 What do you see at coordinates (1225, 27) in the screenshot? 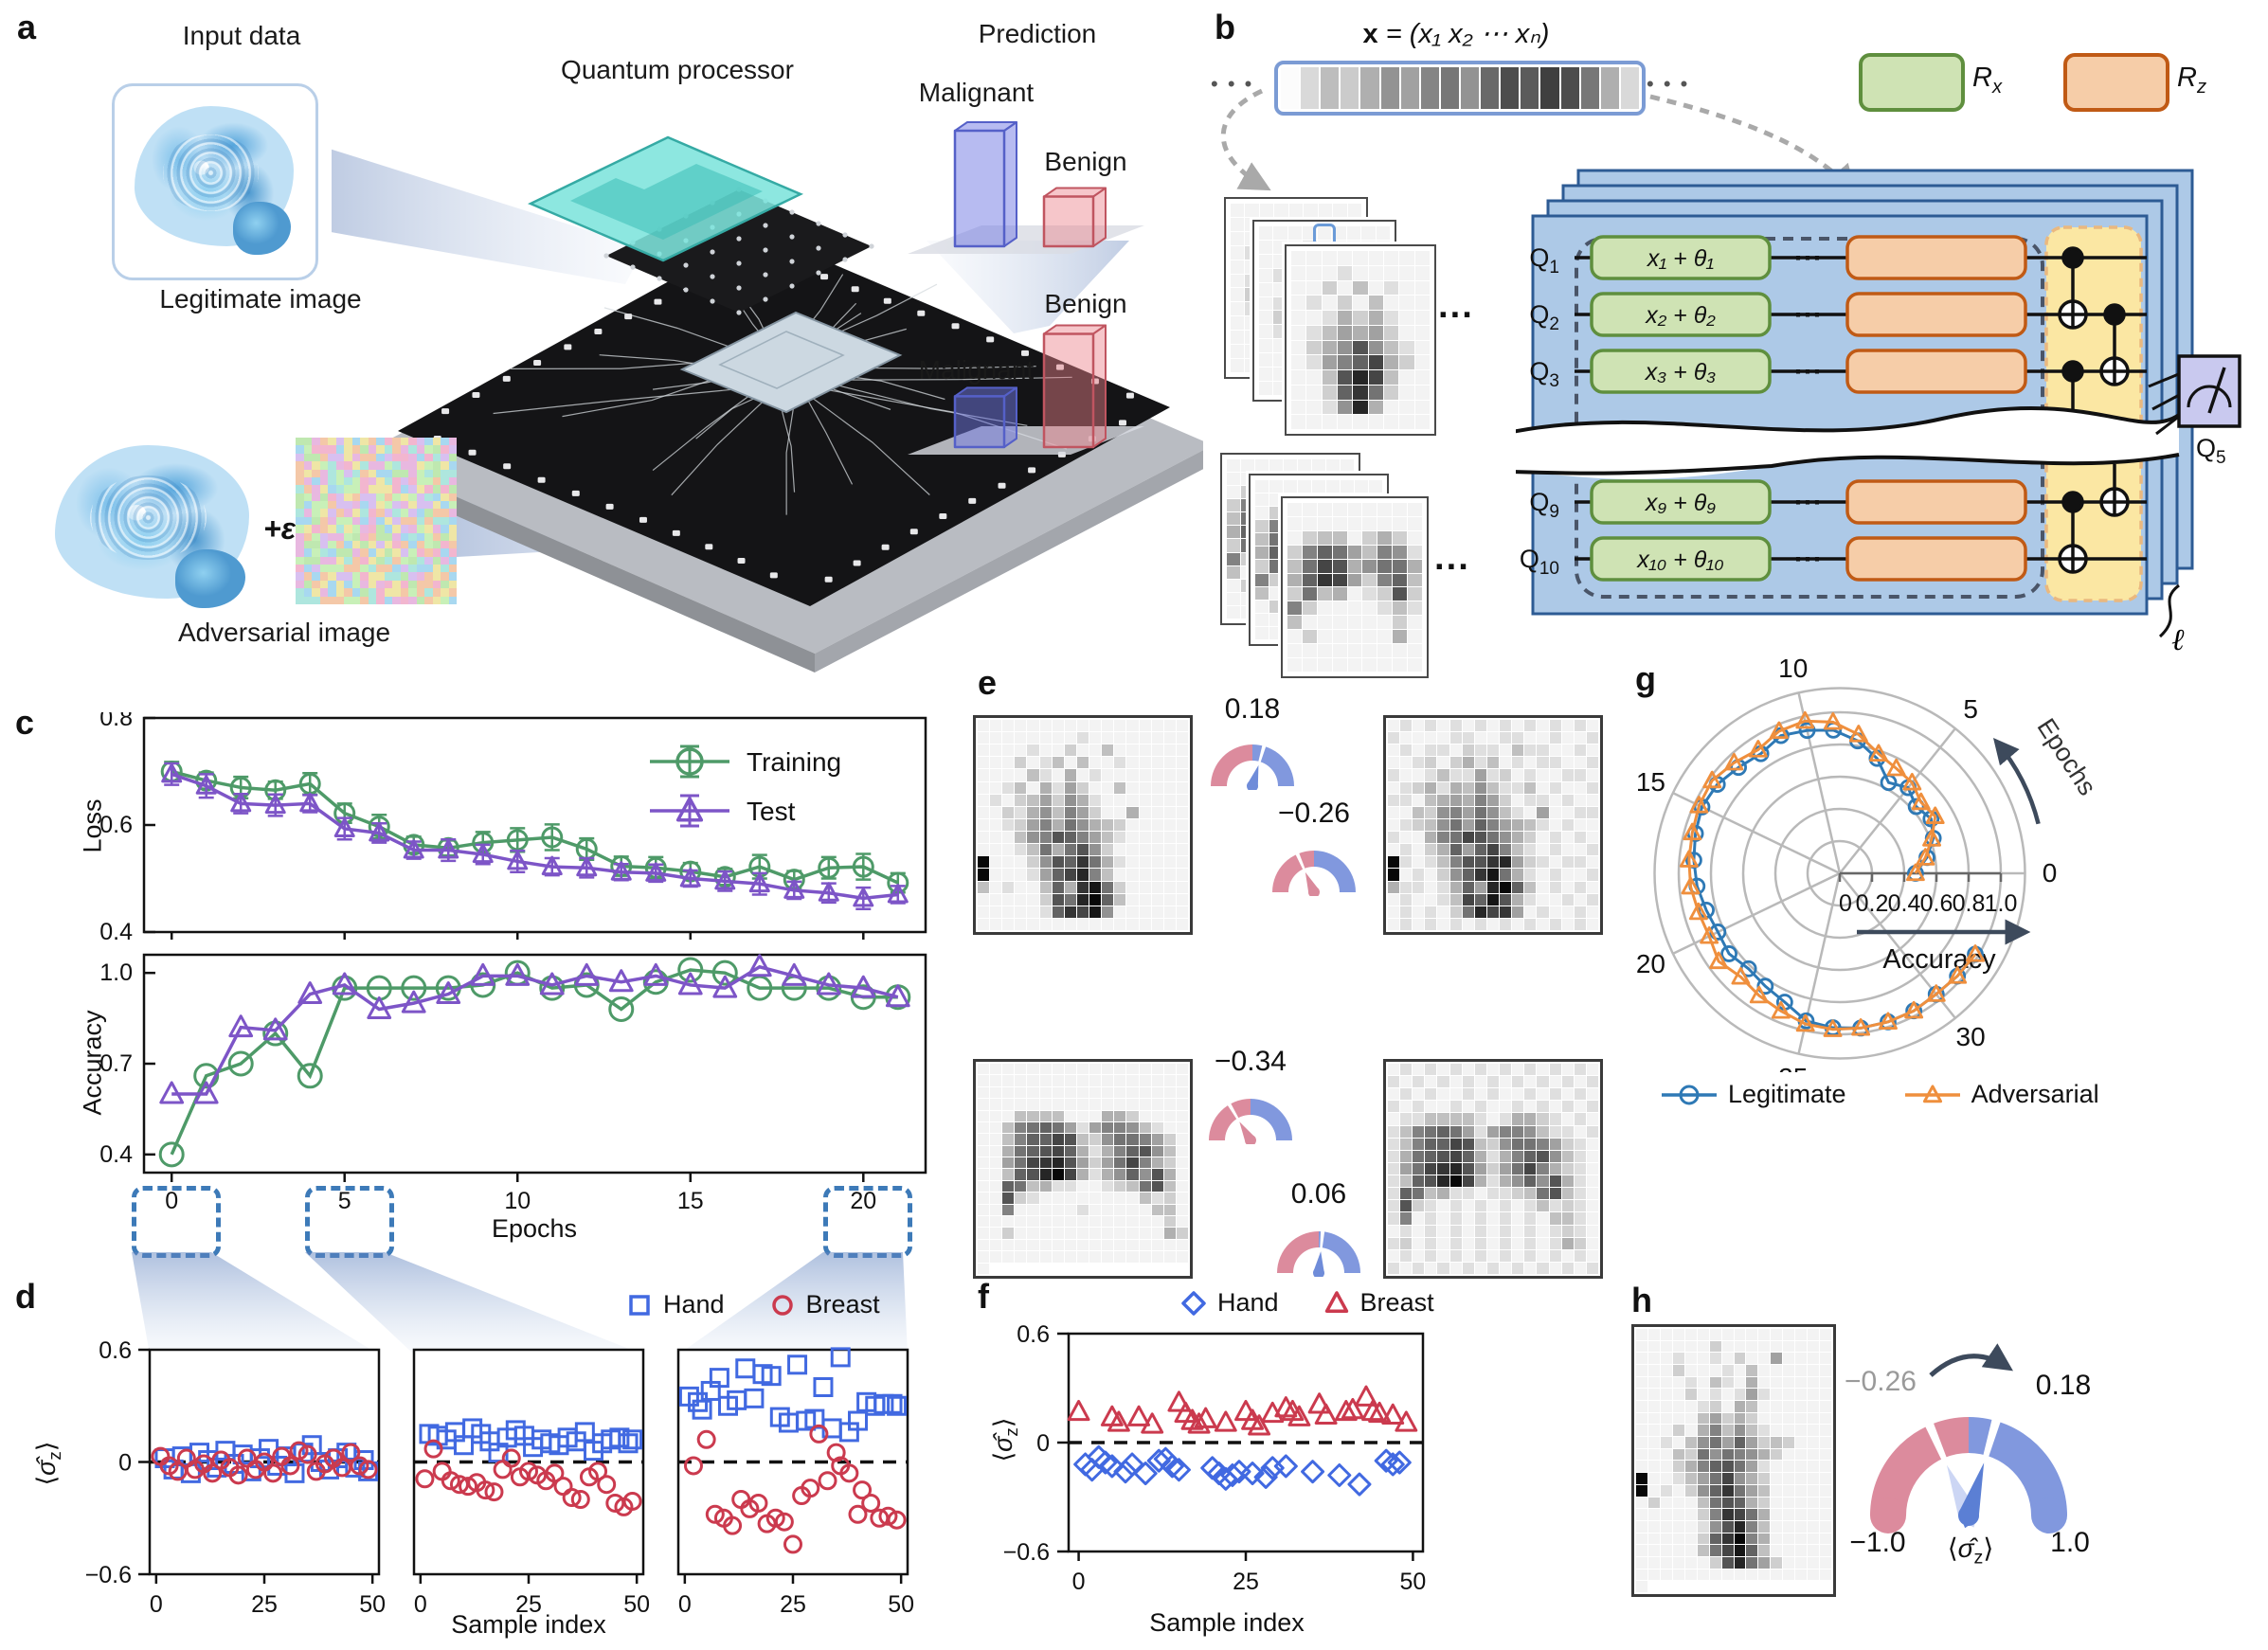
I see `panel-b-label: b` at bounding box center [1225, 27].